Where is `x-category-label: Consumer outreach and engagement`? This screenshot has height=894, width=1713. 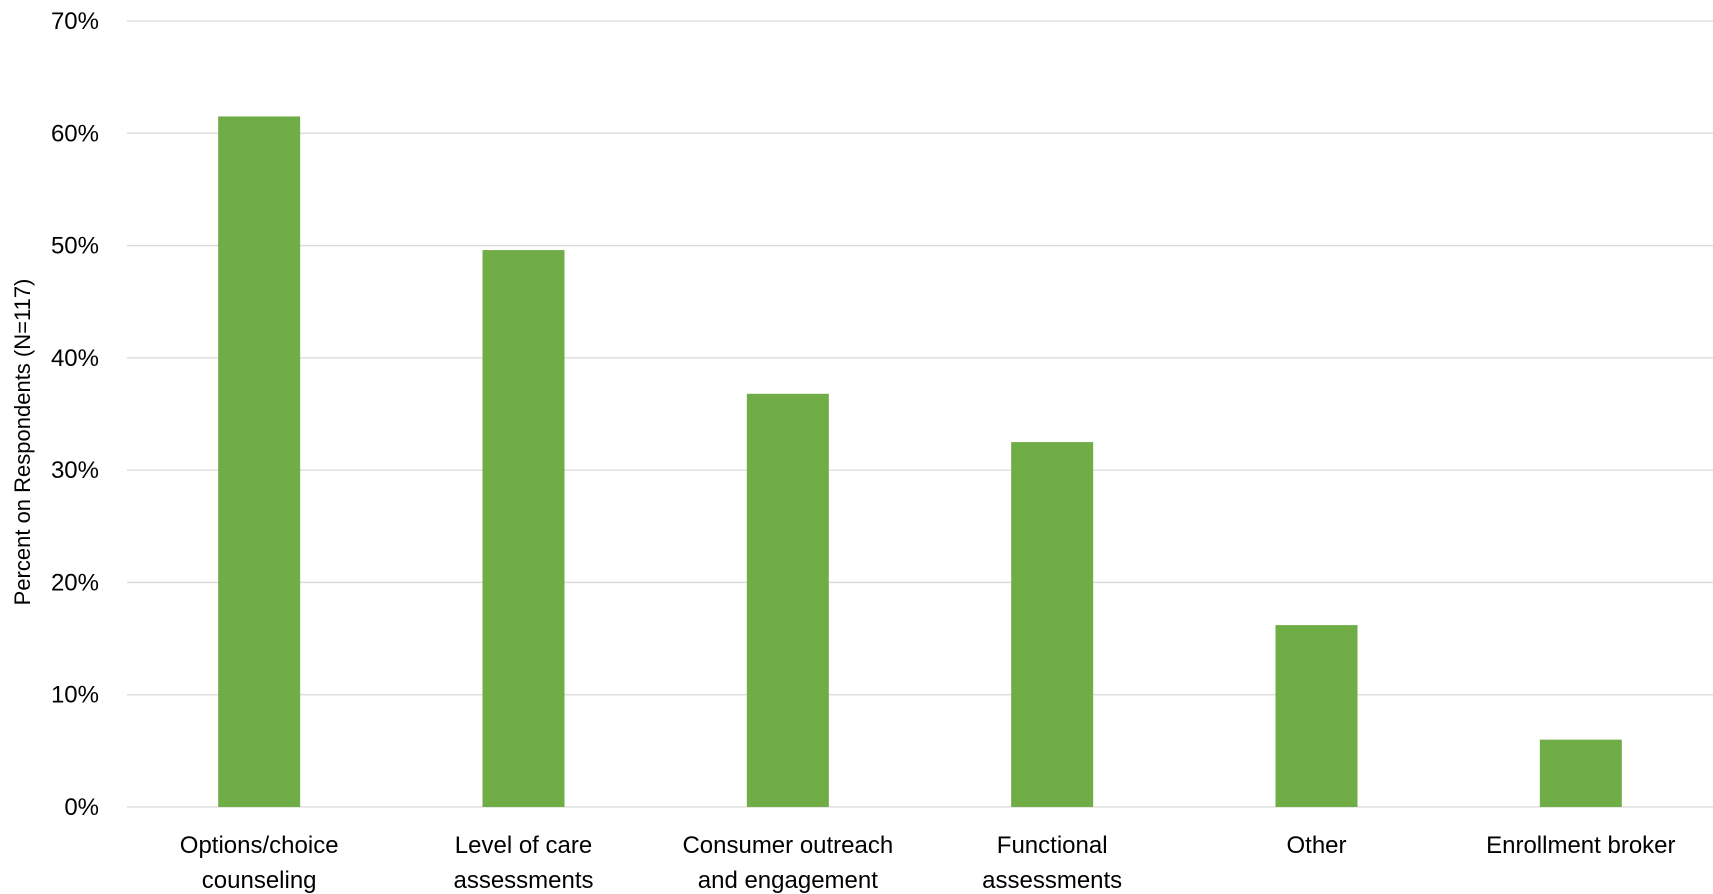 x-category-label: Consumer outreach and engagement is located at coordinates (787, 863).